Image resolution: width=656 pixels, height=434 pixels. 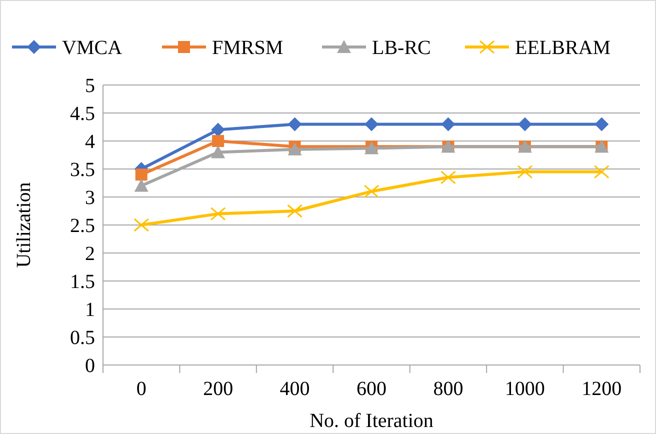 I want to click on y-tick-label: 2, so click(x=90, y=254).